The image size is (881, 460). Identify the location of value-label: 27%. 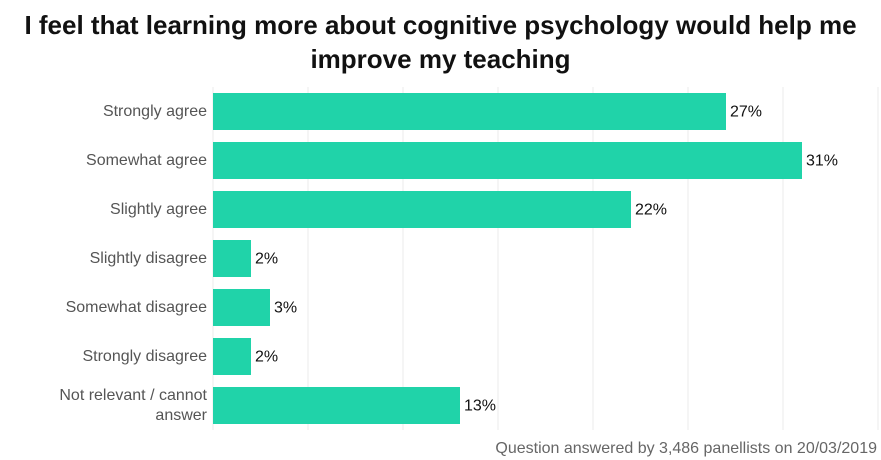
(746, 112).